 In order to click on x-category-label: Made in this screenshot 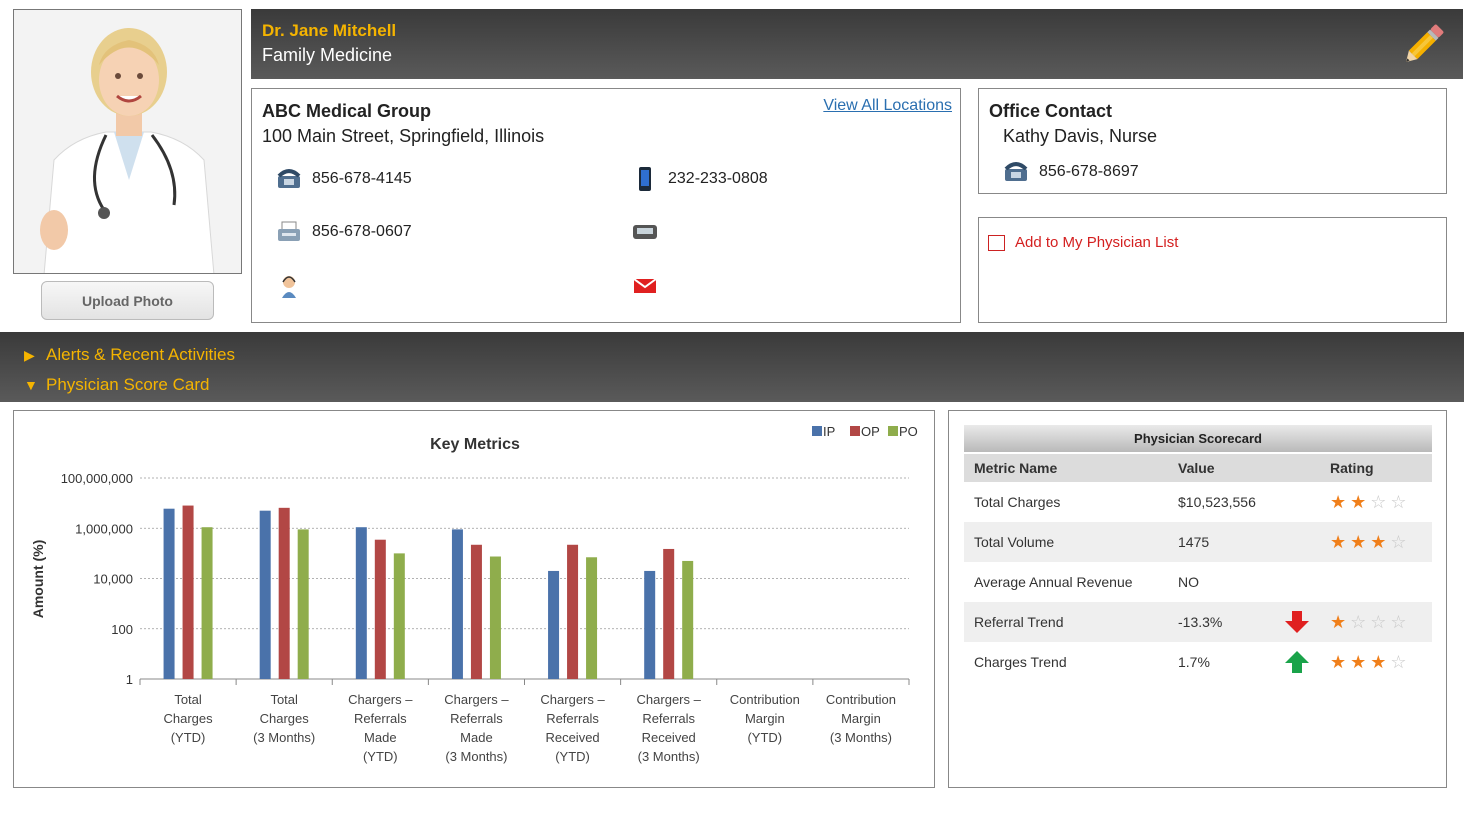, I will do `click(380, 737)`.